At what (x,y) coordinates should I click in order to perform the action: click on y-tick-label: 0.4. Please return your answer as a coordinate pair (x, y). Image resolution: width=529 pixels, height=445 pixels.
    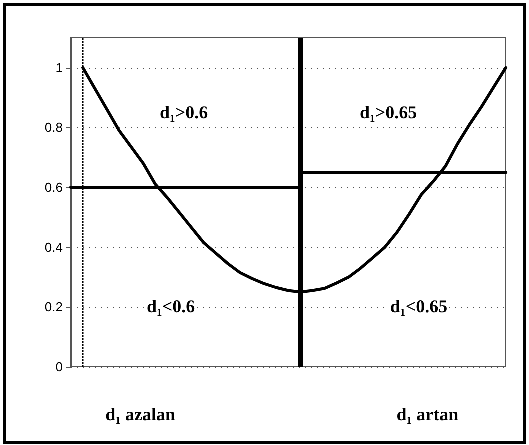
    Looking at the image, I should click on (53, 247).